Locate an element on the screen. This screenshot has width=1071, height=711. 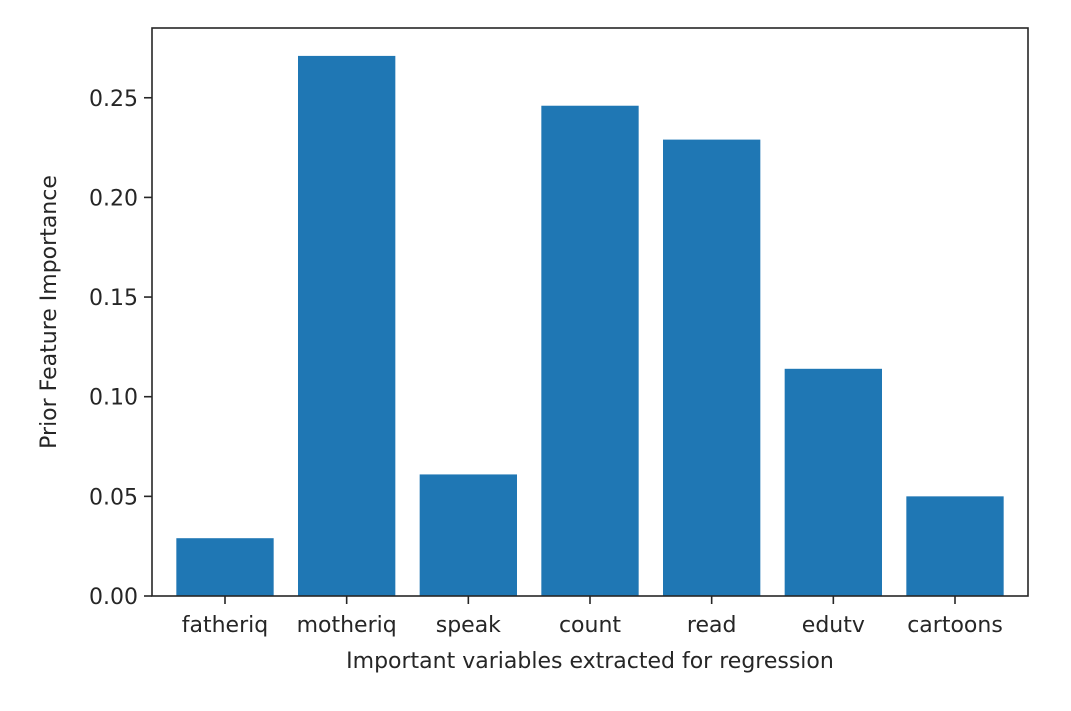
y-tick-label: 0.10 is located at coordinates (113, 398).